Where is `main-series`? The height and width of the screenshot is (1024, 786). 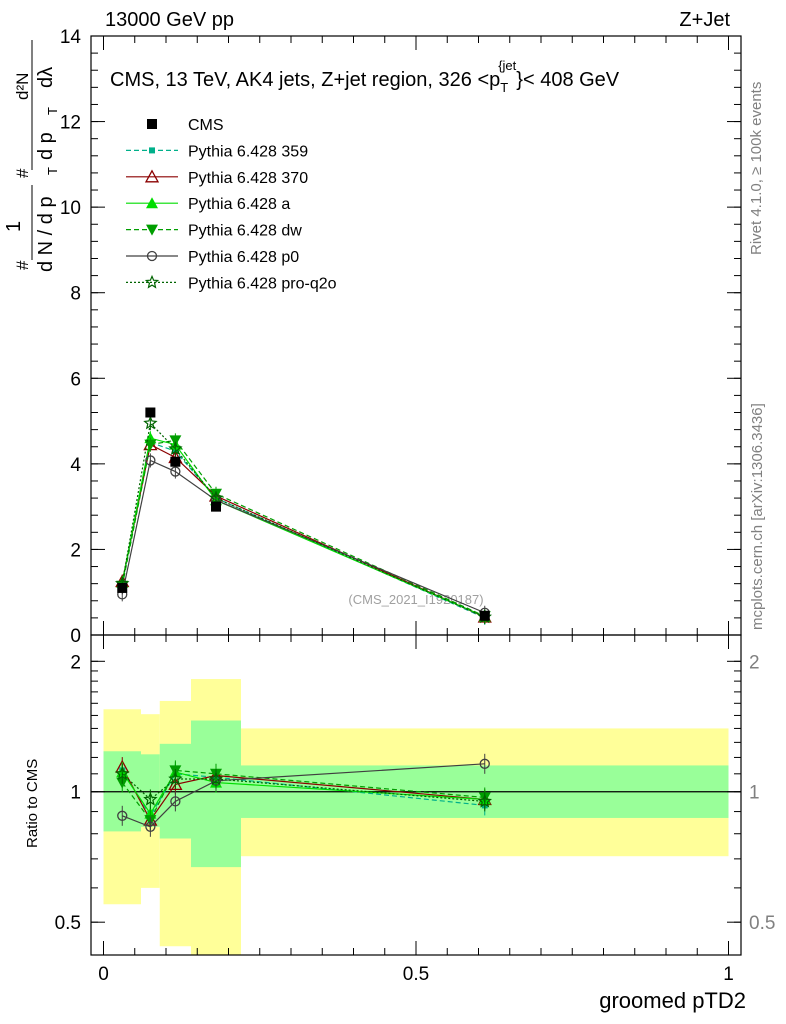 main-series is located at coordinates (303, 516).